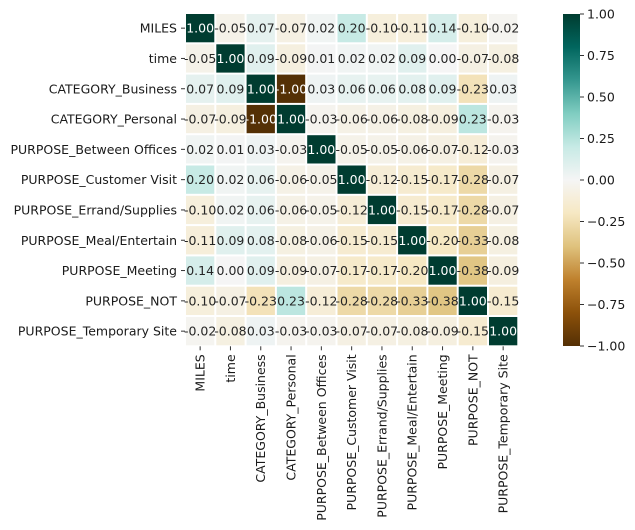 This screenshot has width=635, height=530. What do you see at coordinates (382, 300) in the screenshot?
I see `cell-value-label: -0.28` at bounding box center [382, 300].